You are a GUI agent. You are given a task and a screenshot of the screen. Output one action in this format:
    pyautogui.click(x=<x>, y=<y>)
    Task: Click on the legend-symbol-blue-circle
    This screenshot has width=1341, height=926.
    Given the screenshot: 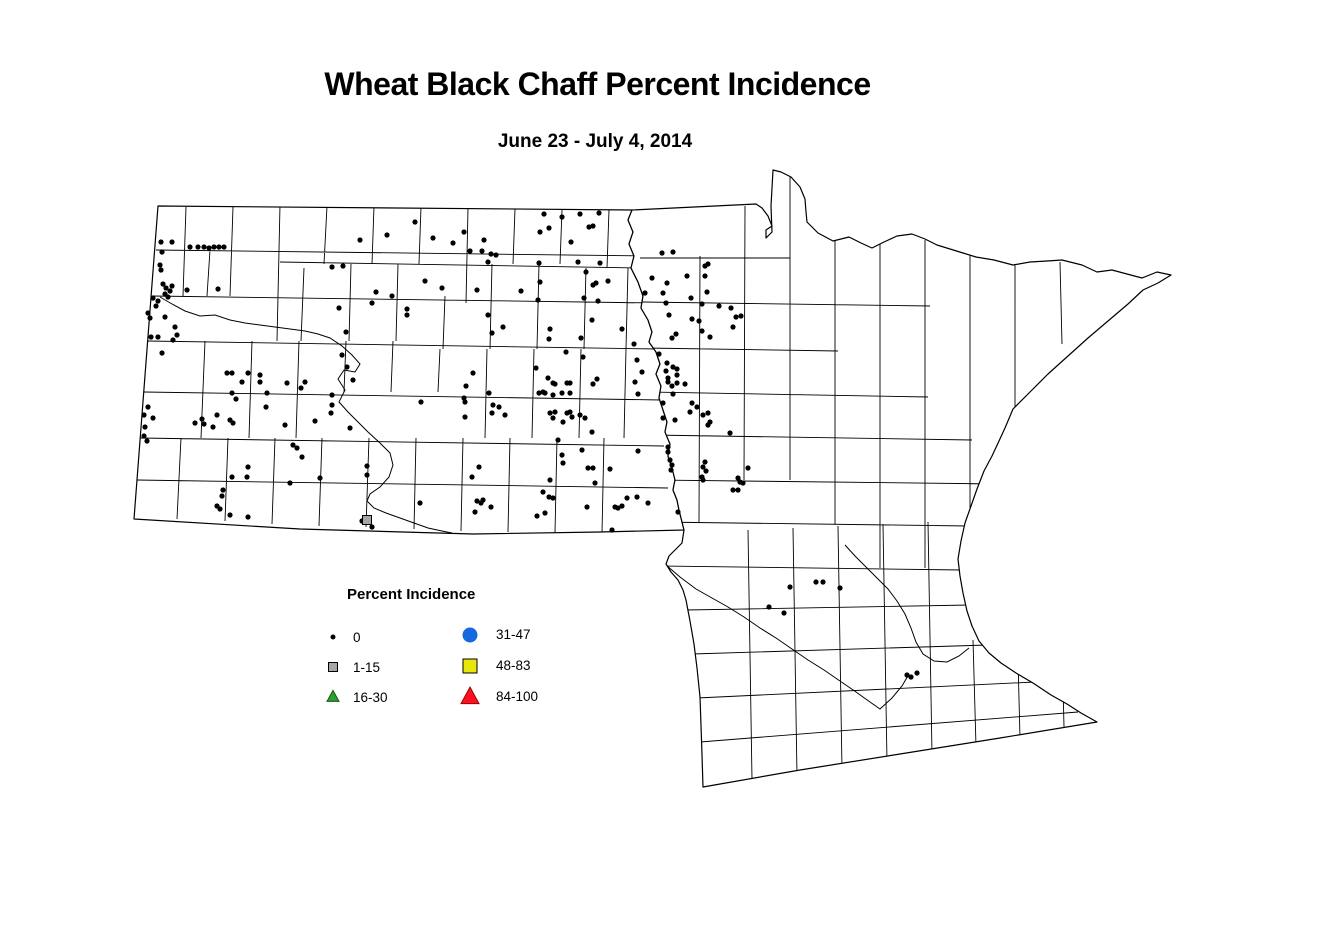 What is the action you would take?
    pyautogui.click(x=470, y=634)
    